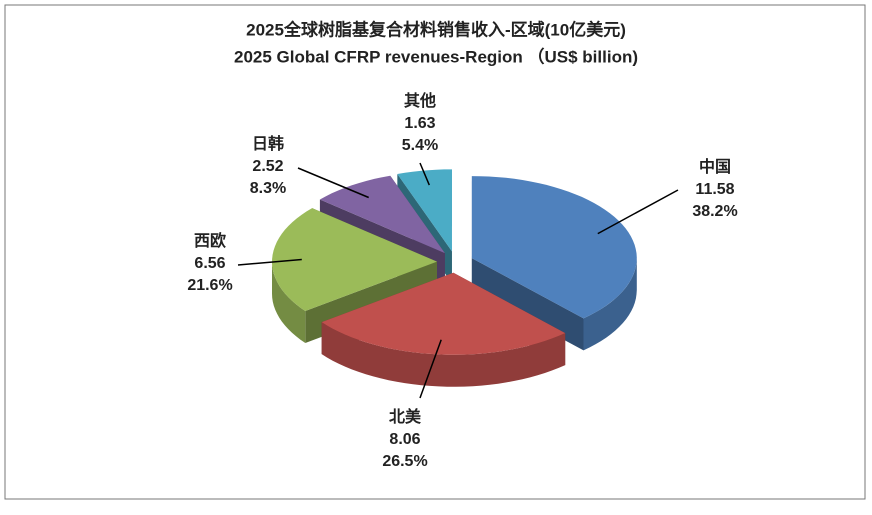 The width and height of the screenshot is (872, 515). Describe the element at coordinates (714, 189) in the screenshot. I see `value-label: 11.58` at that location.